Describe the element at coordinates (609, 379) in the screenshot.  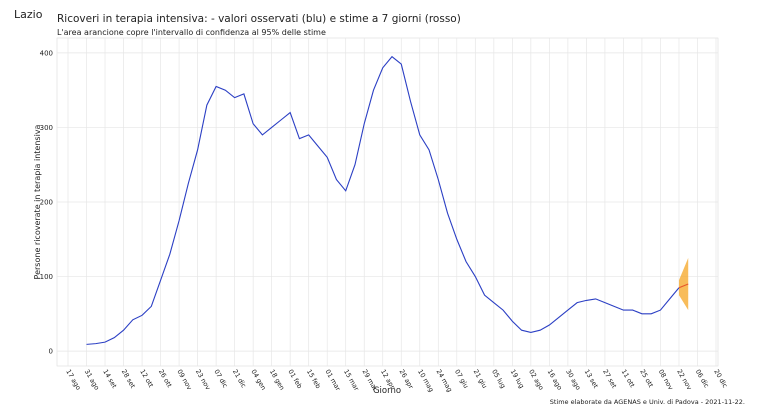
I see `x-tick-label: 27 set` at that location.